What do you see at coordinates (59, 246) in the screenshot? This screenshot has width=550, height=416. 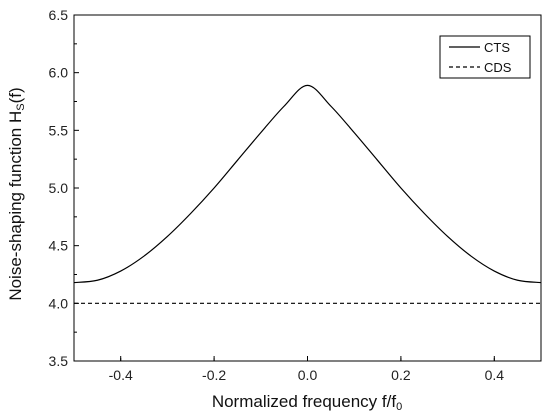 I see `y-tick-label: 4.5` at bounding box center [59, 246].